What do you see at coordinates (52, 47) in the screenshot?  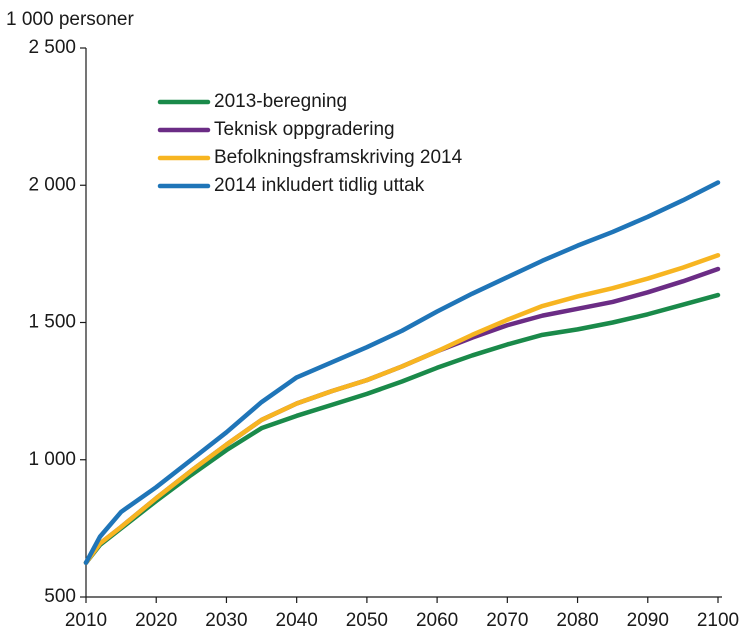 I see `y-tick-label: 2 500` at bounding box center [52, 47].